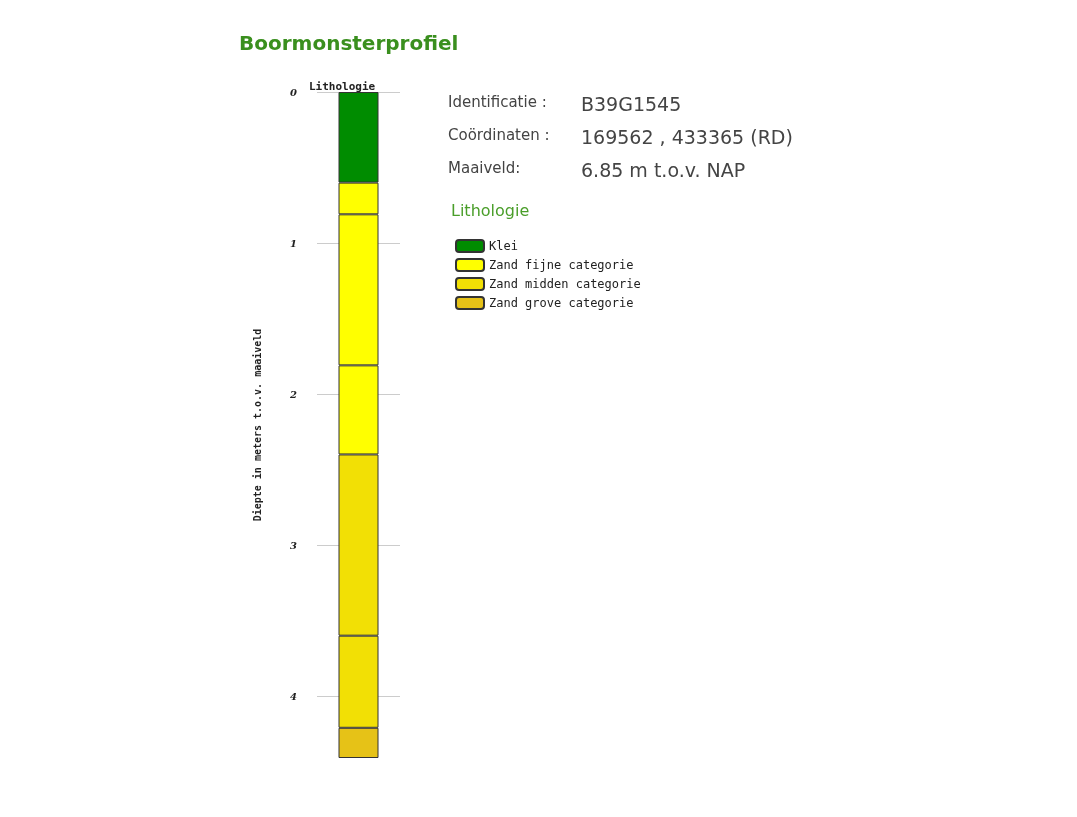  I want to click on legend-label: Zand grove categorie, so click(561, 303).